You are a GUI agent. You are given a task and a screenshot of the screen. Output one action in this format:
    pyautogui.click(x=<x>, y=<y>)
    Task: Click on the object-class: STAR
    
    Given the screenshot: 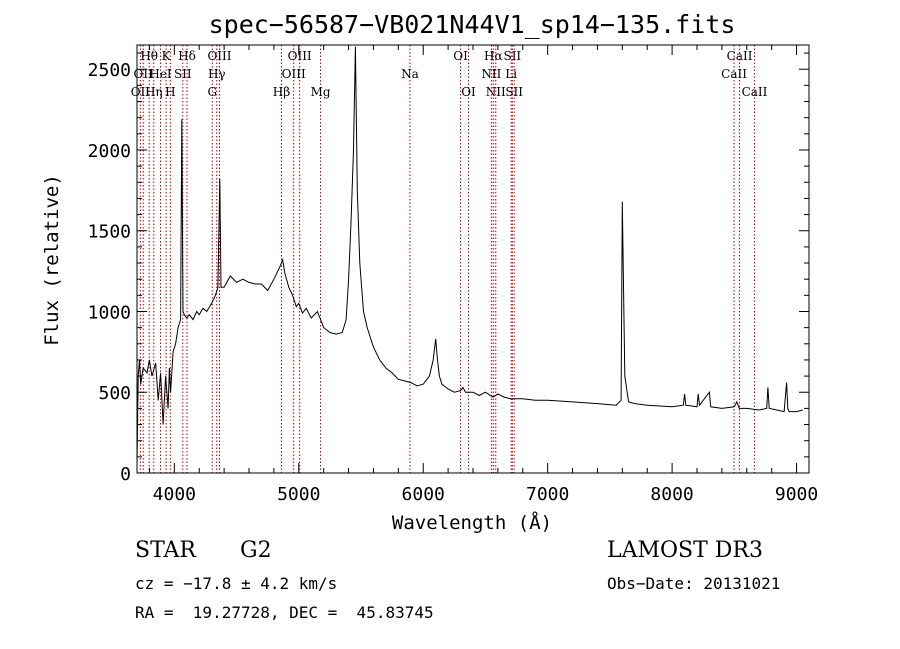 What is the action you would take?
    pyautogui.click(x=165, y=550)
    